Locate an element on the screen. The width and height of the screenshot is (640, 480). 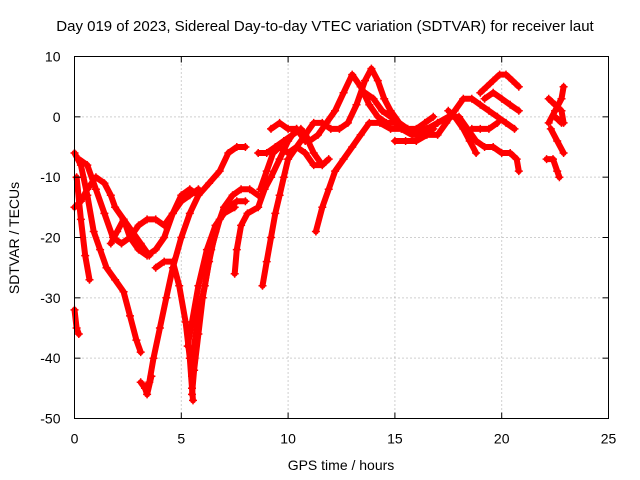
y-tick-label: -40 is located at coordinates (50, 358).